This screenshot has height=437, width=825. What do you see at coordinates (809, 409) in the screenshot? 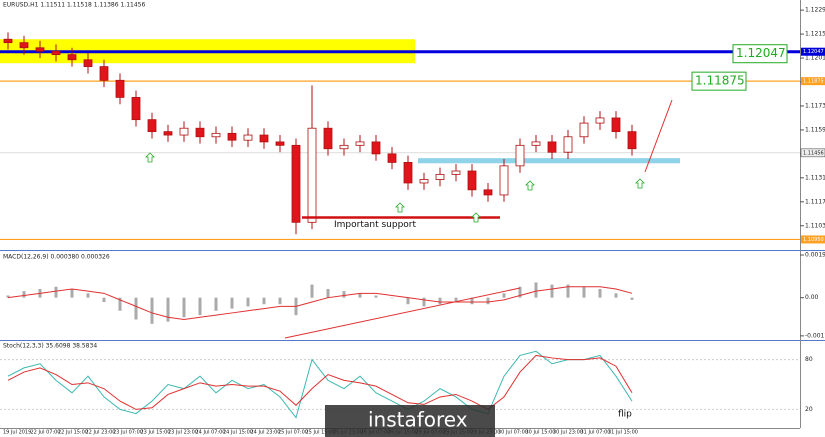
I see `y-tick-label: 20` at bounding box center [809, 409].